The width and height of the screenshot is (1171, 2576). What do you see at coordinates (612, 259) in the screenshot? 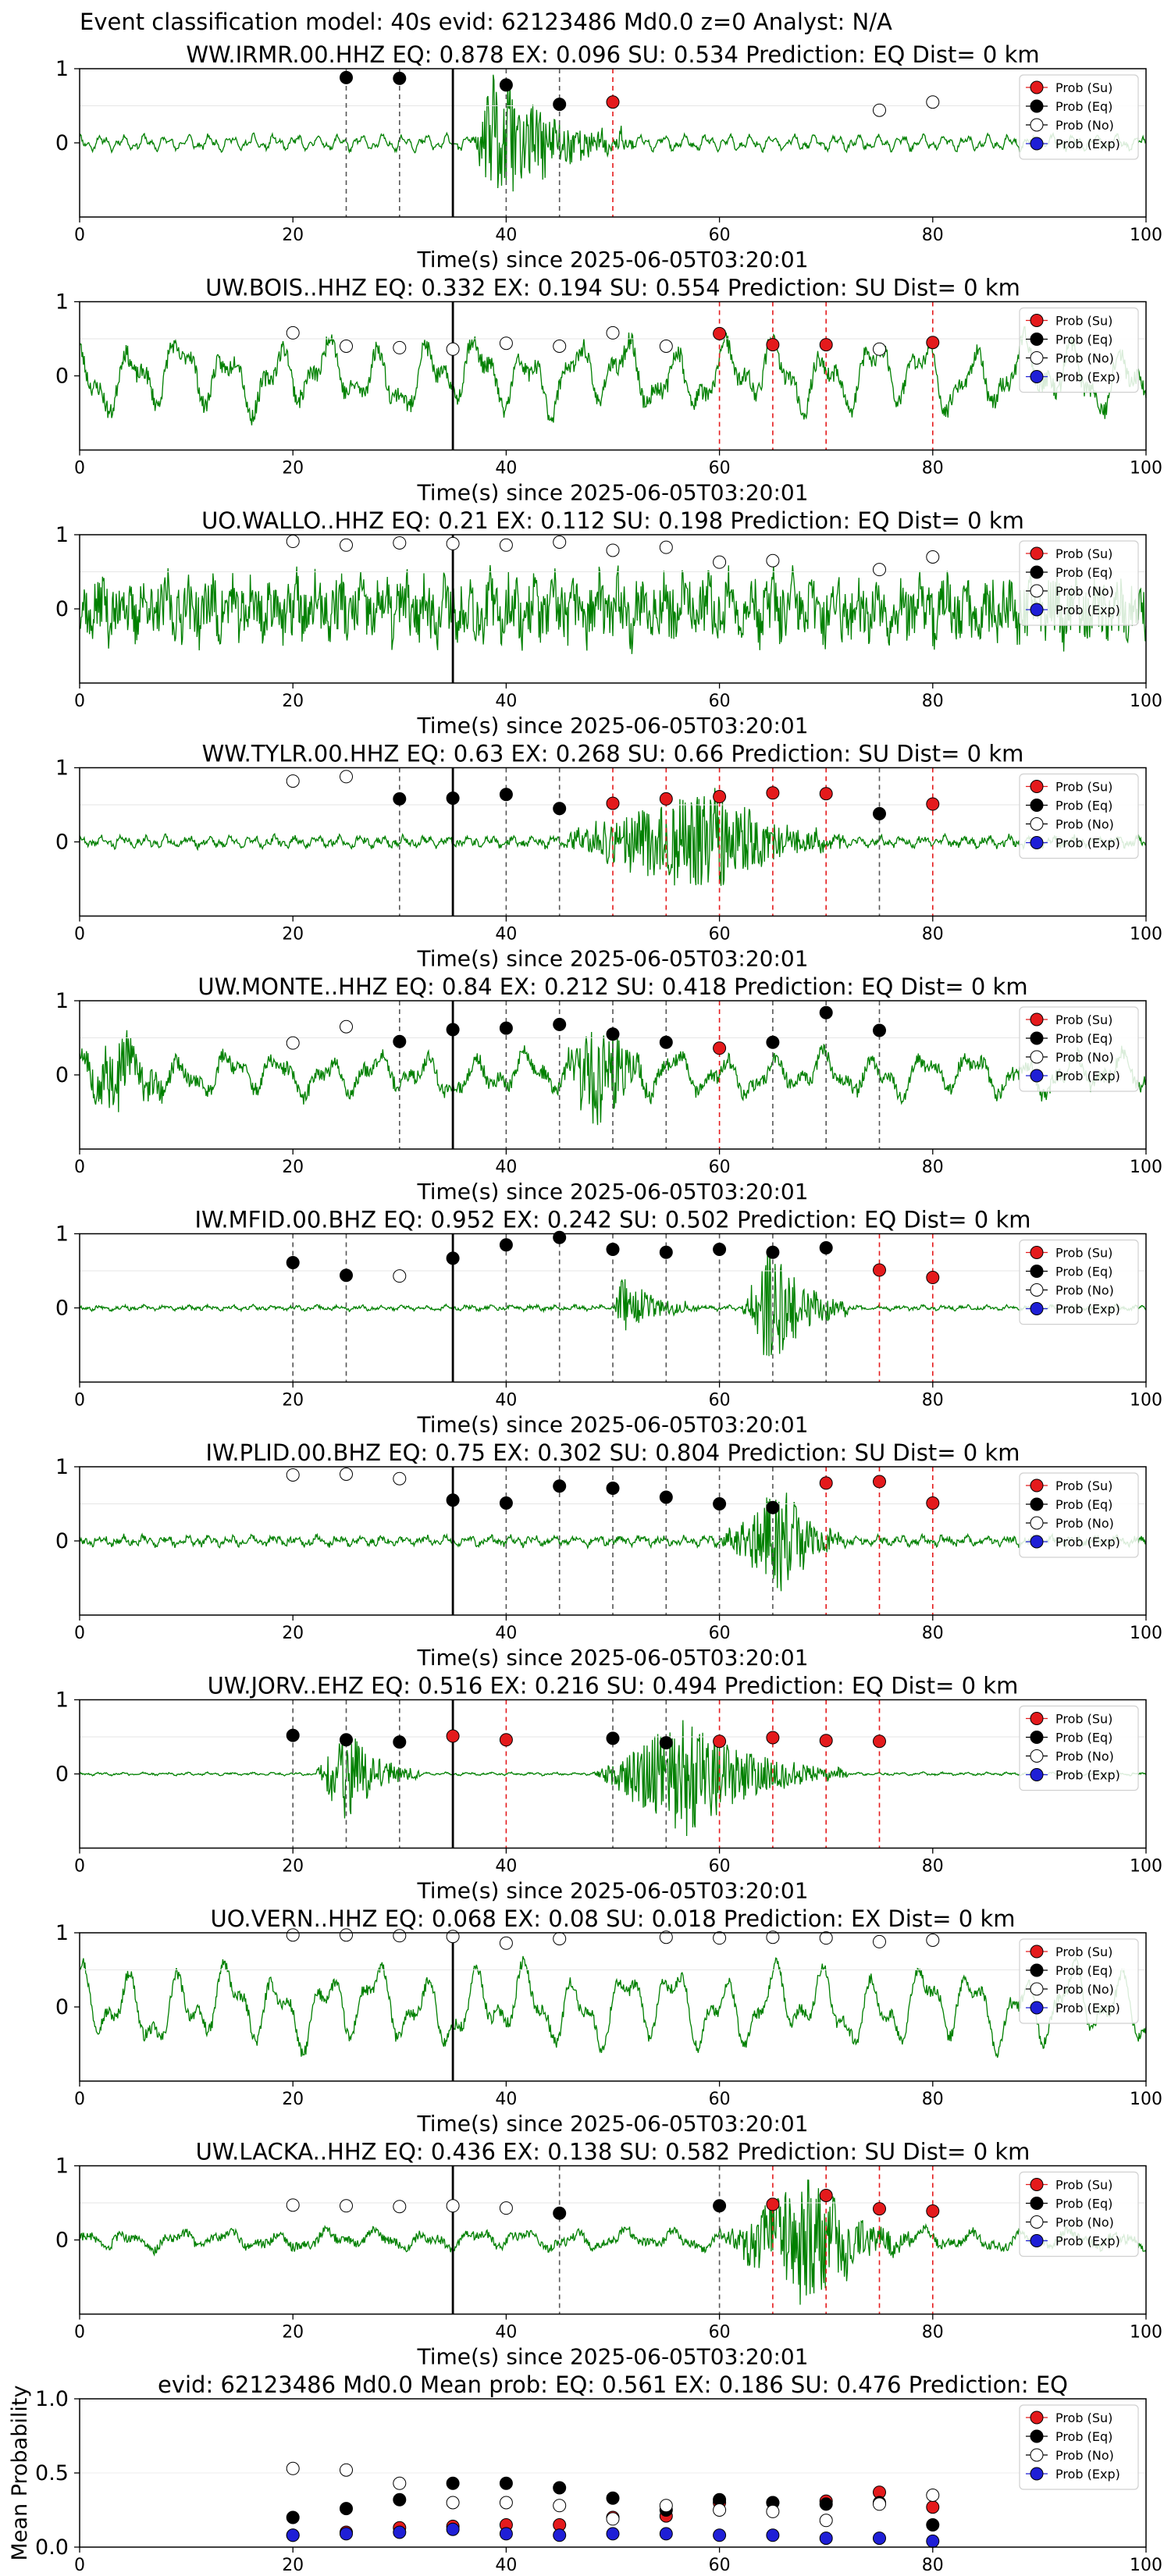
I see `x-axis-label: Time(s) since 2025-06-05T03:20:01` at bounding box center [612, 259].